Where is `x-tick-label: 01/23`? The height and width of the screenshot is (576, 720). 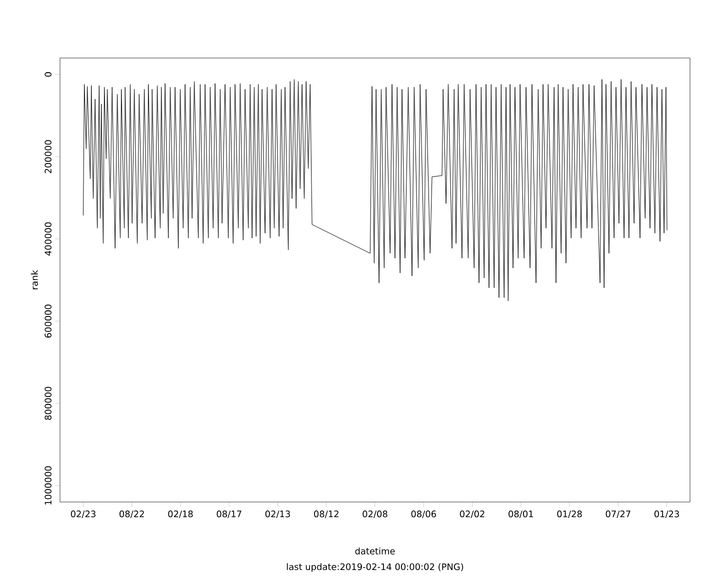
x-tick-label: 01/23 is located at coordinates (666, 514).